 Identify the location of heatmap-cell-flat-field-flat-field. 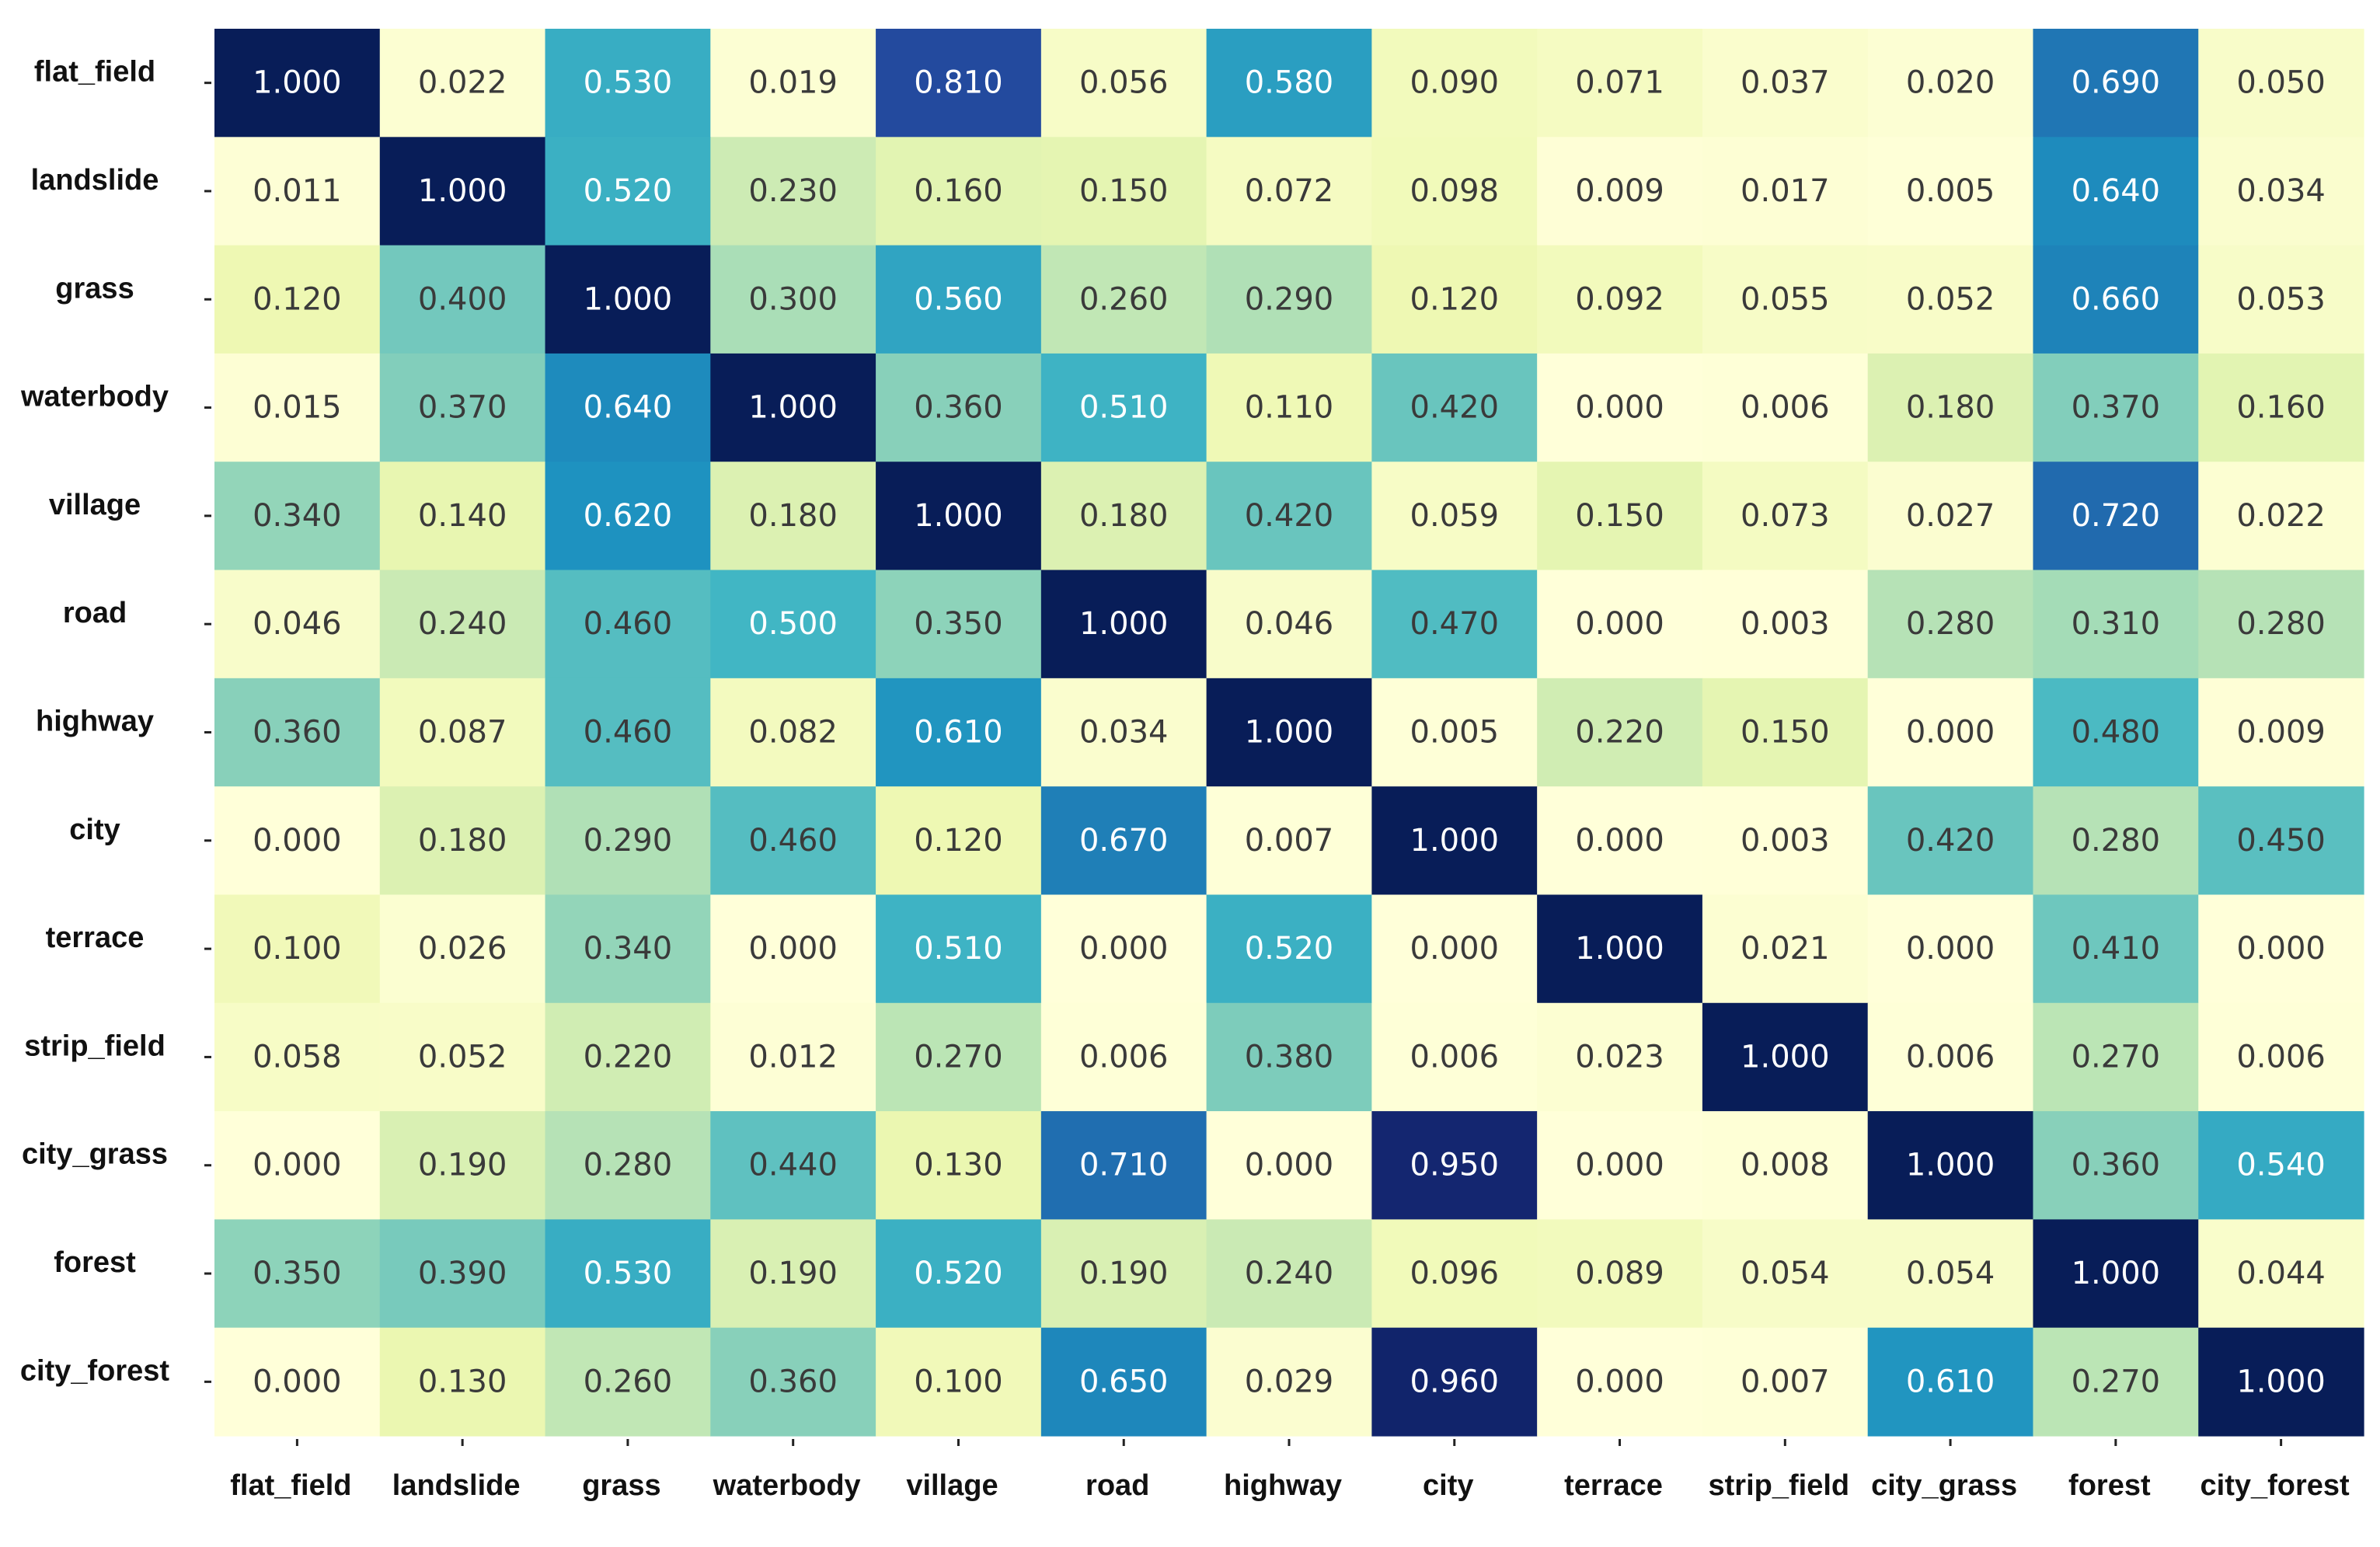
(297, 83).